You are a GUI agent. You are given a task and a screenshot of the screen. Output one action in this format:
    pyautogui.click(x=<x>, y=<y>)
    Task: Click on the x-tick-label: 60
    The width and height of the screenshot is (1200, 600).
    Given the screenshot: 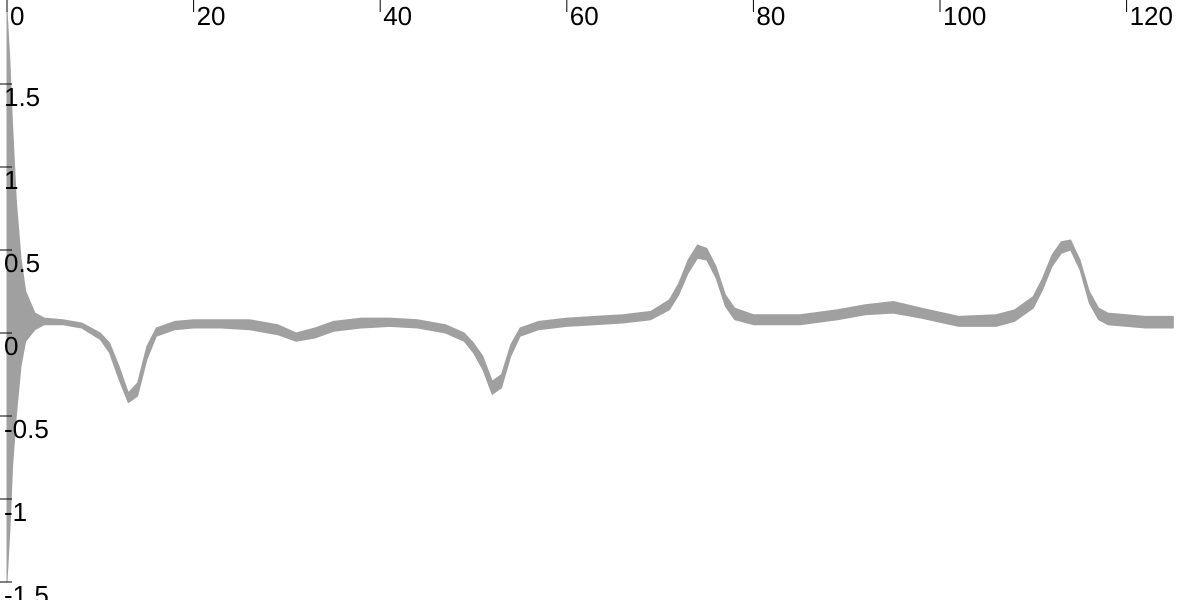 What is the action you would take?
    pyautogui.click(x=584, y=16)
    